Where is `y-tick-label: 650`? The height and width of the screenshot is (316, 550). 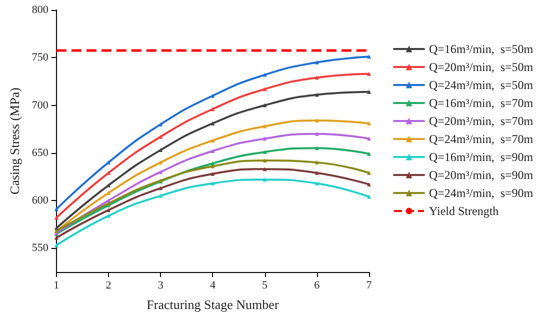
y-tick-label: 650 is located at coordinates (40, 152).